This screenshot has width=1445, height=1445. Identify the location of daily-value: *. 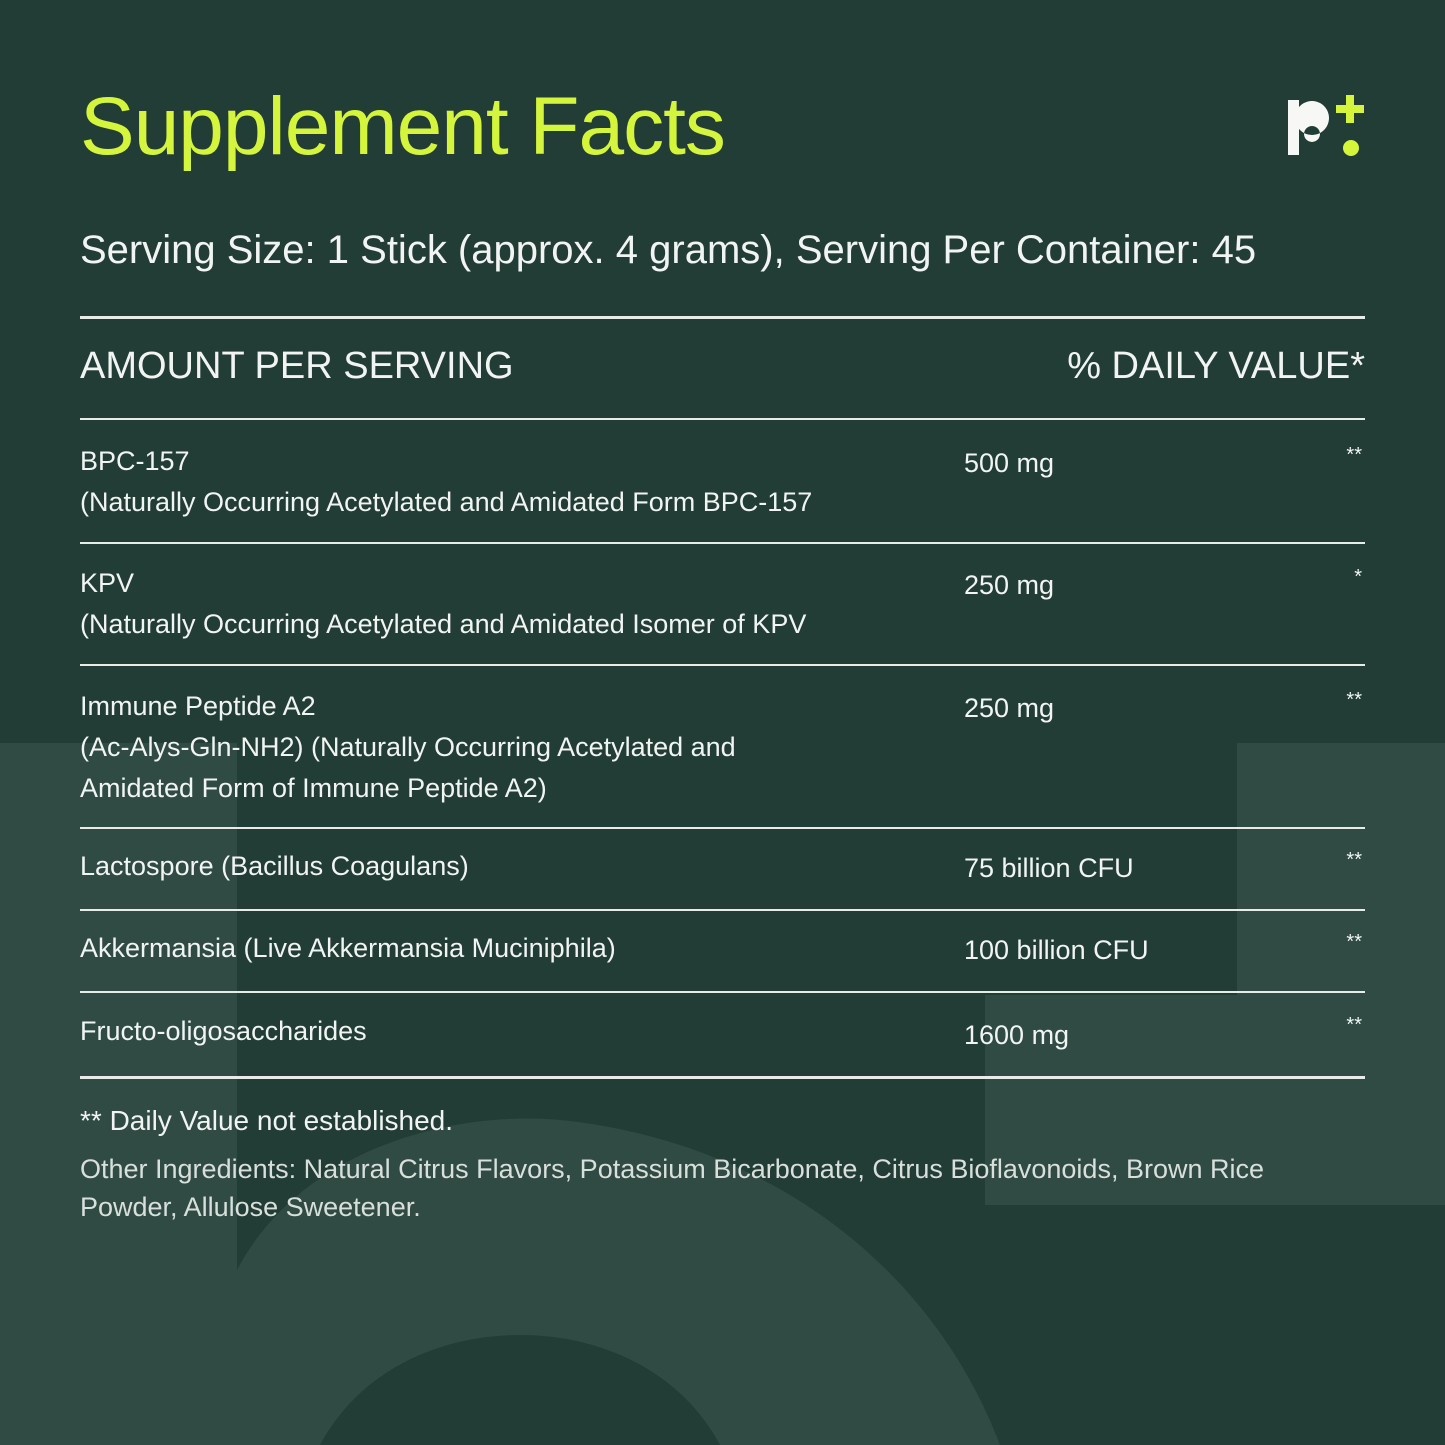
(1358, 577).